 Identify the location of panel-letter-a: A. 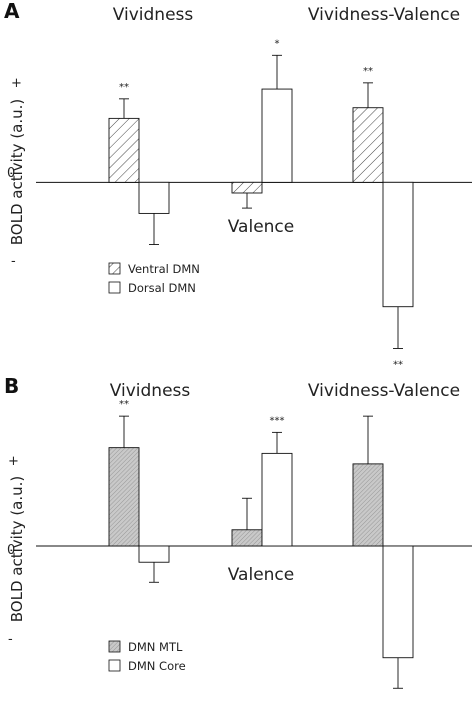
(12, 11).